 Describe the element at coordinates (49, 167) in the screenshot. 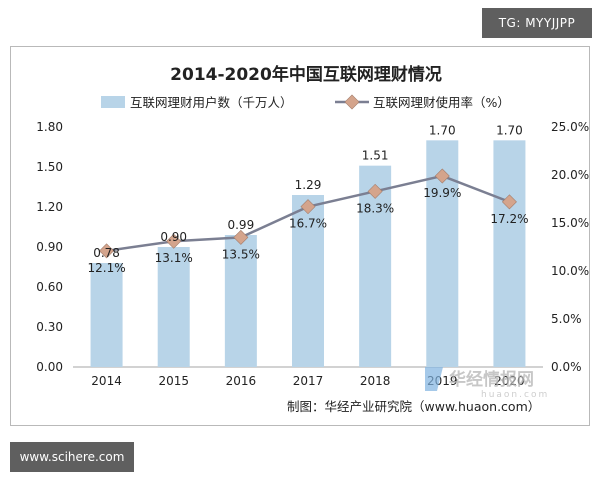

I see `y-left-tick-label: 1.50` at that location.